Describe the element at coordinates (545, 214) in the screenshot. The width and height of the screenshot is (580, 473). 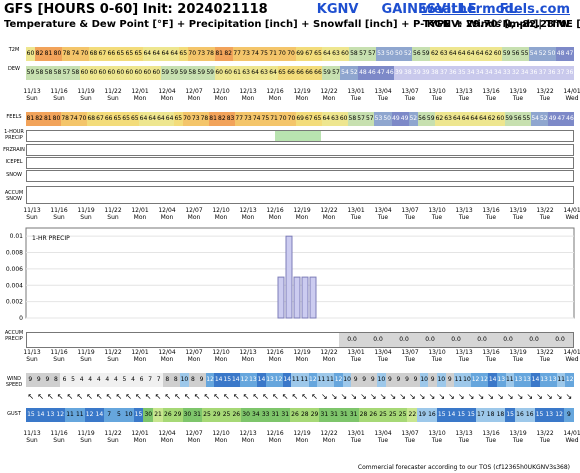
I see `time-tick: 13/22 Tue` at that location.